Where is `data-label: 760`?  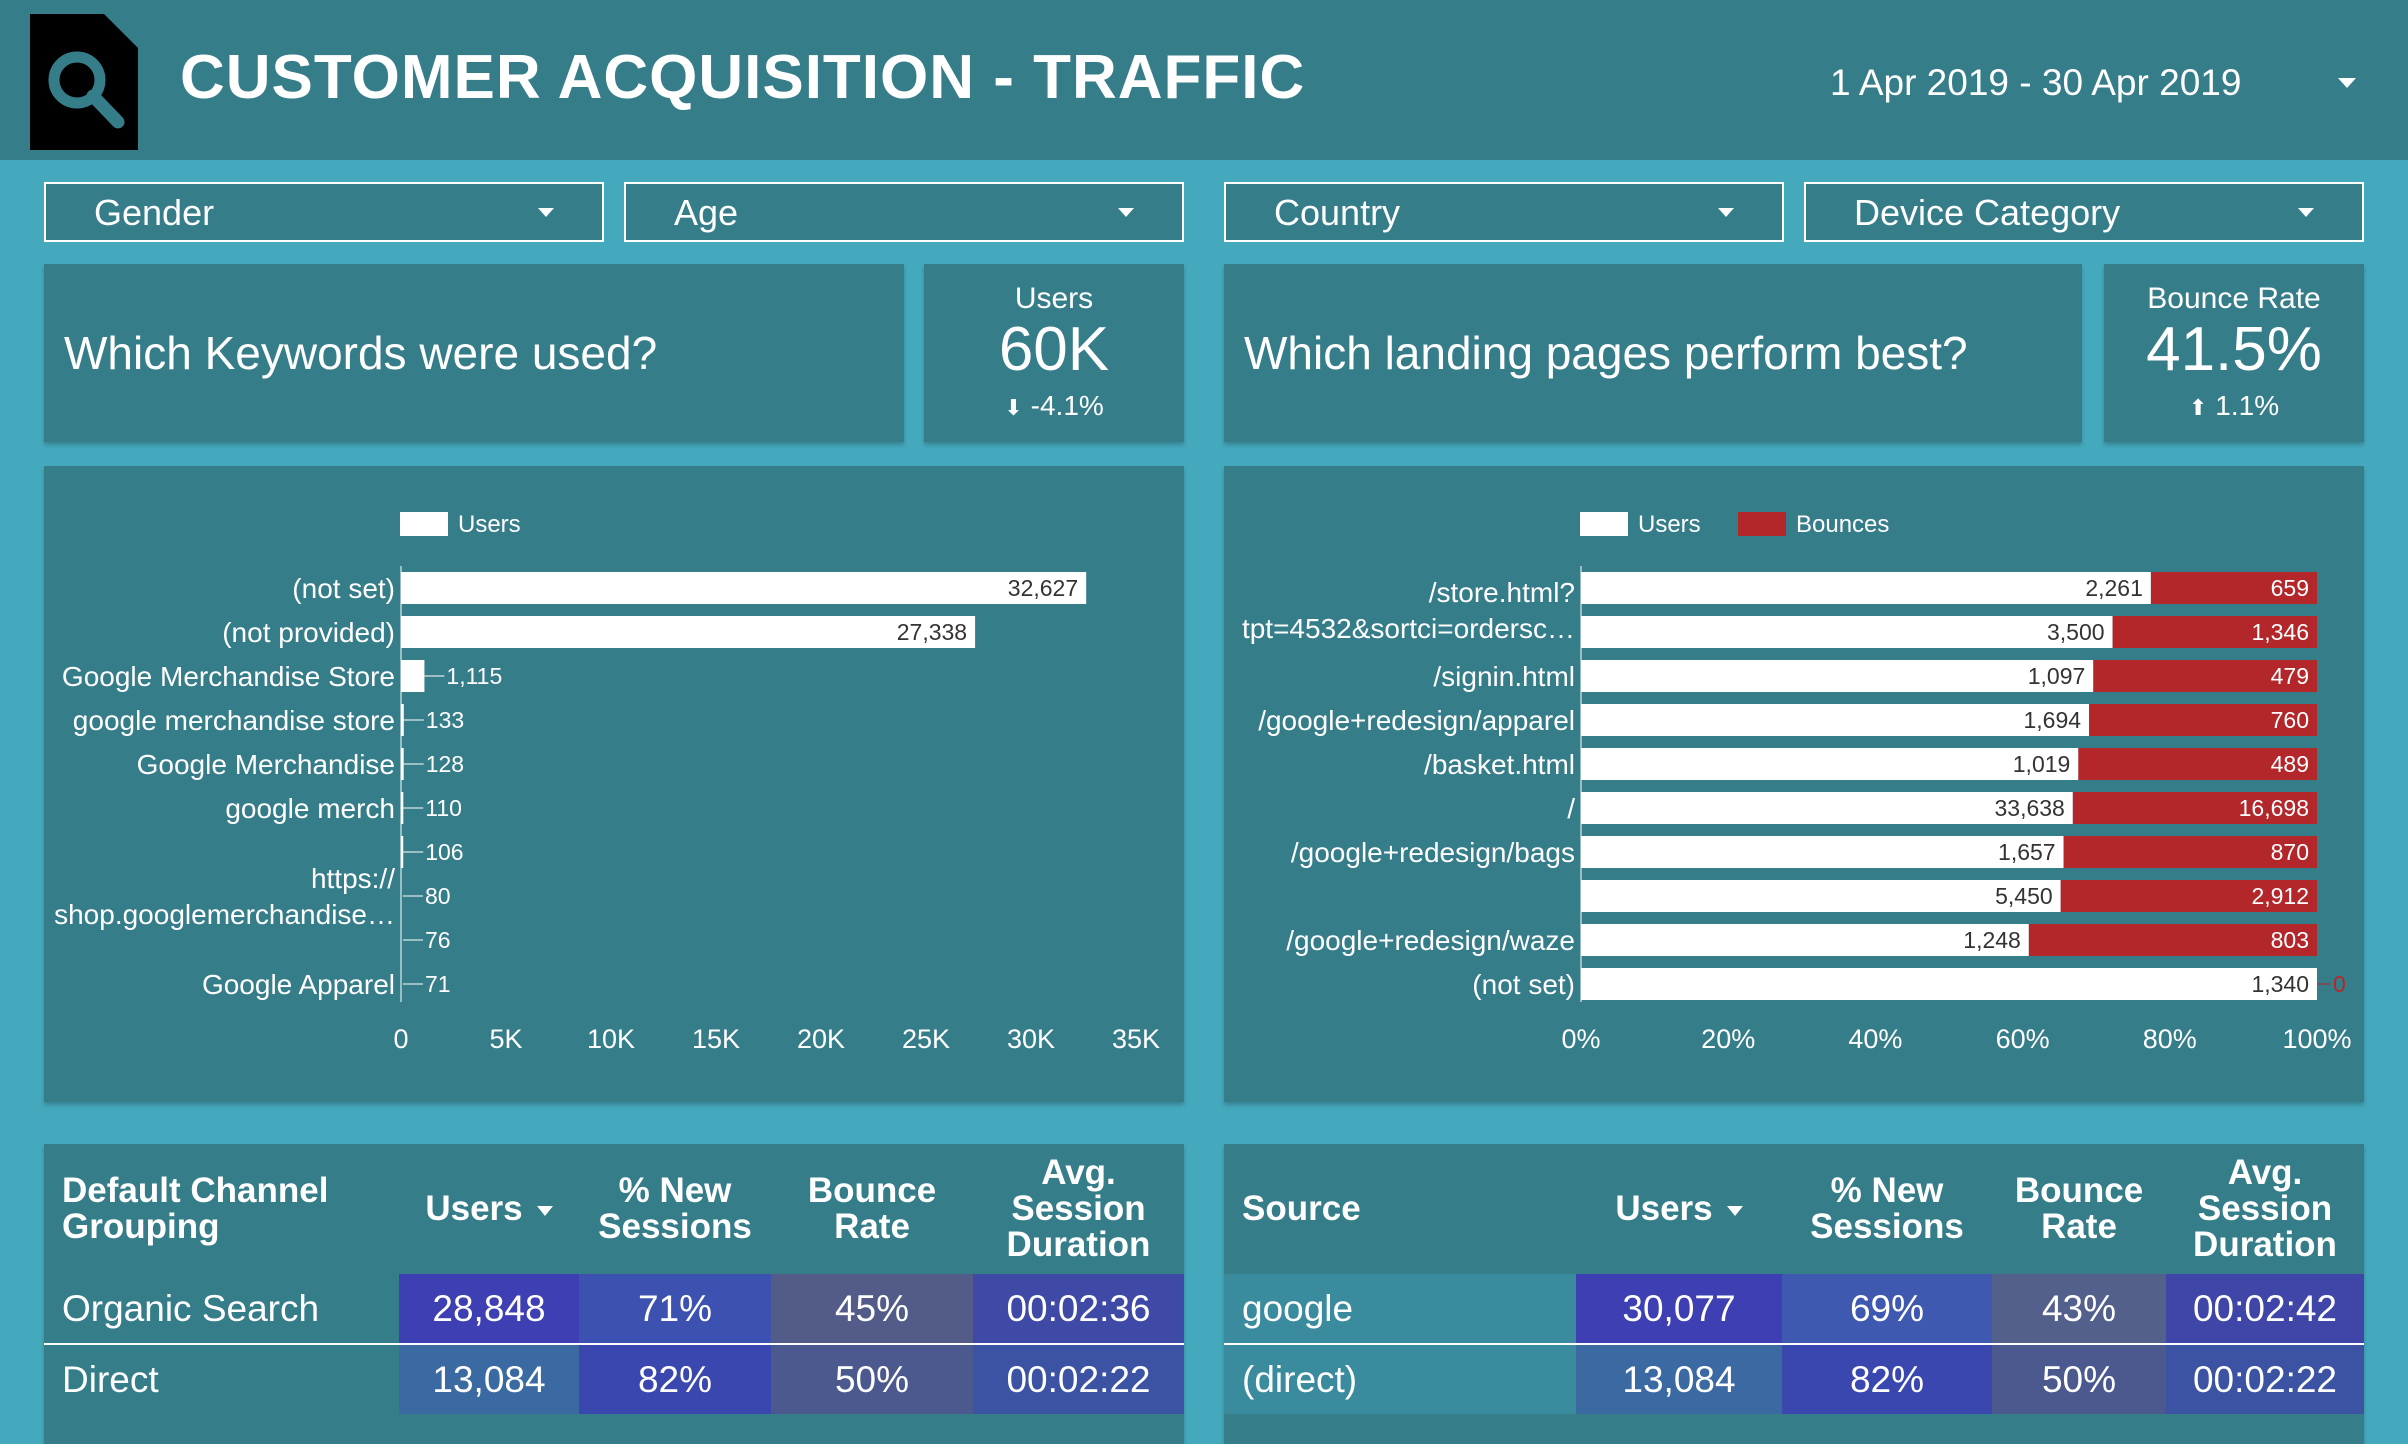
data-label: 760 is located at coordinates (2290, 720).